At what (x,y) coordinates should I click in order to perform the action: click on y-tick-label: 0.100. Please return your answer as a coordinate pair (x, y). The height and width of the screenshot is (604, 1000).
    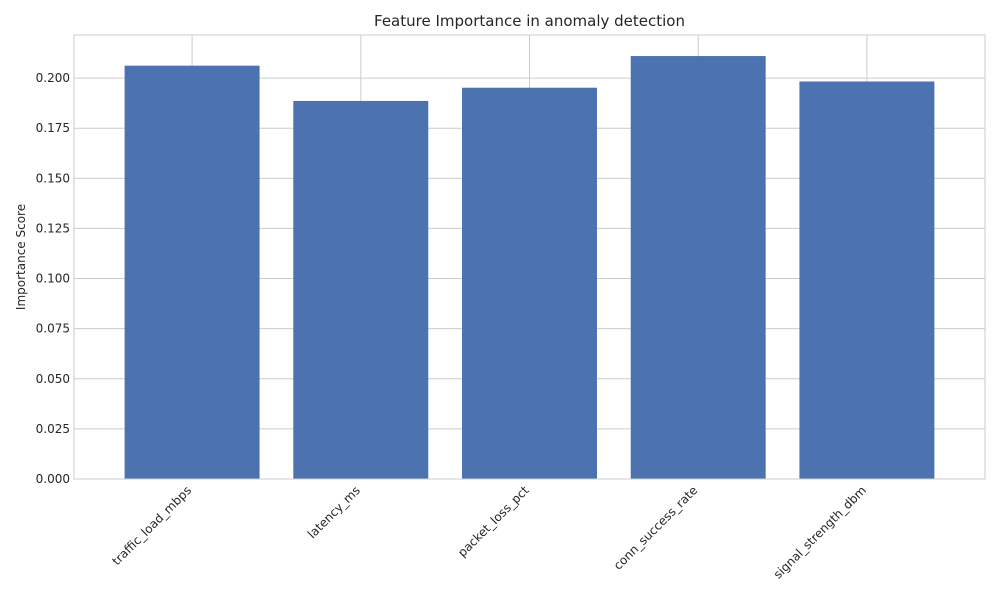
    Looking at the image, I should click on (53, 279).